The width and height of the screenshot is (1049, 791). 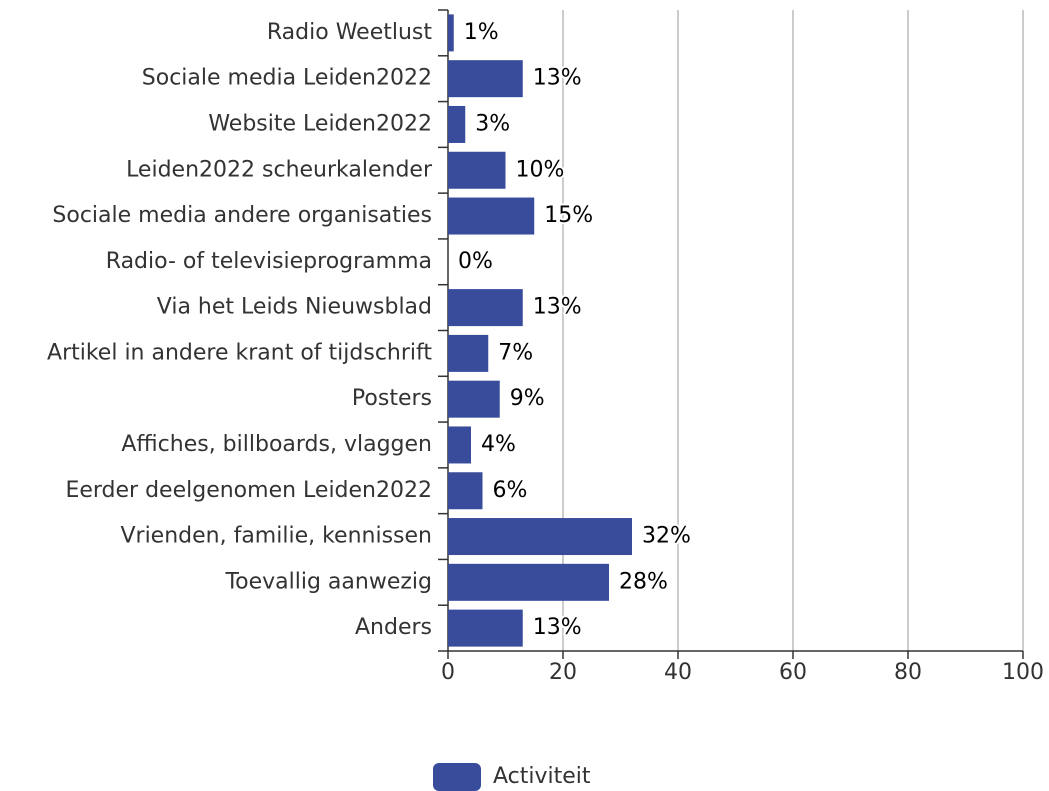 I want to click on x-tick-label: 60, so click(x=793, y=672).